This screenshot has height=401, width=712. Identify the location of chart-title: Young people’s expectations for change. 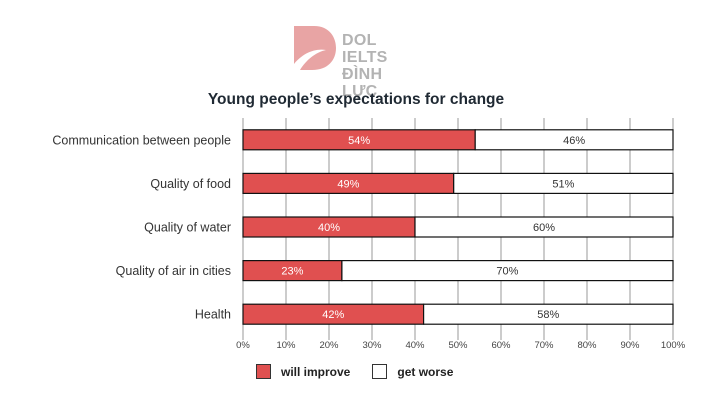
(356, 99).